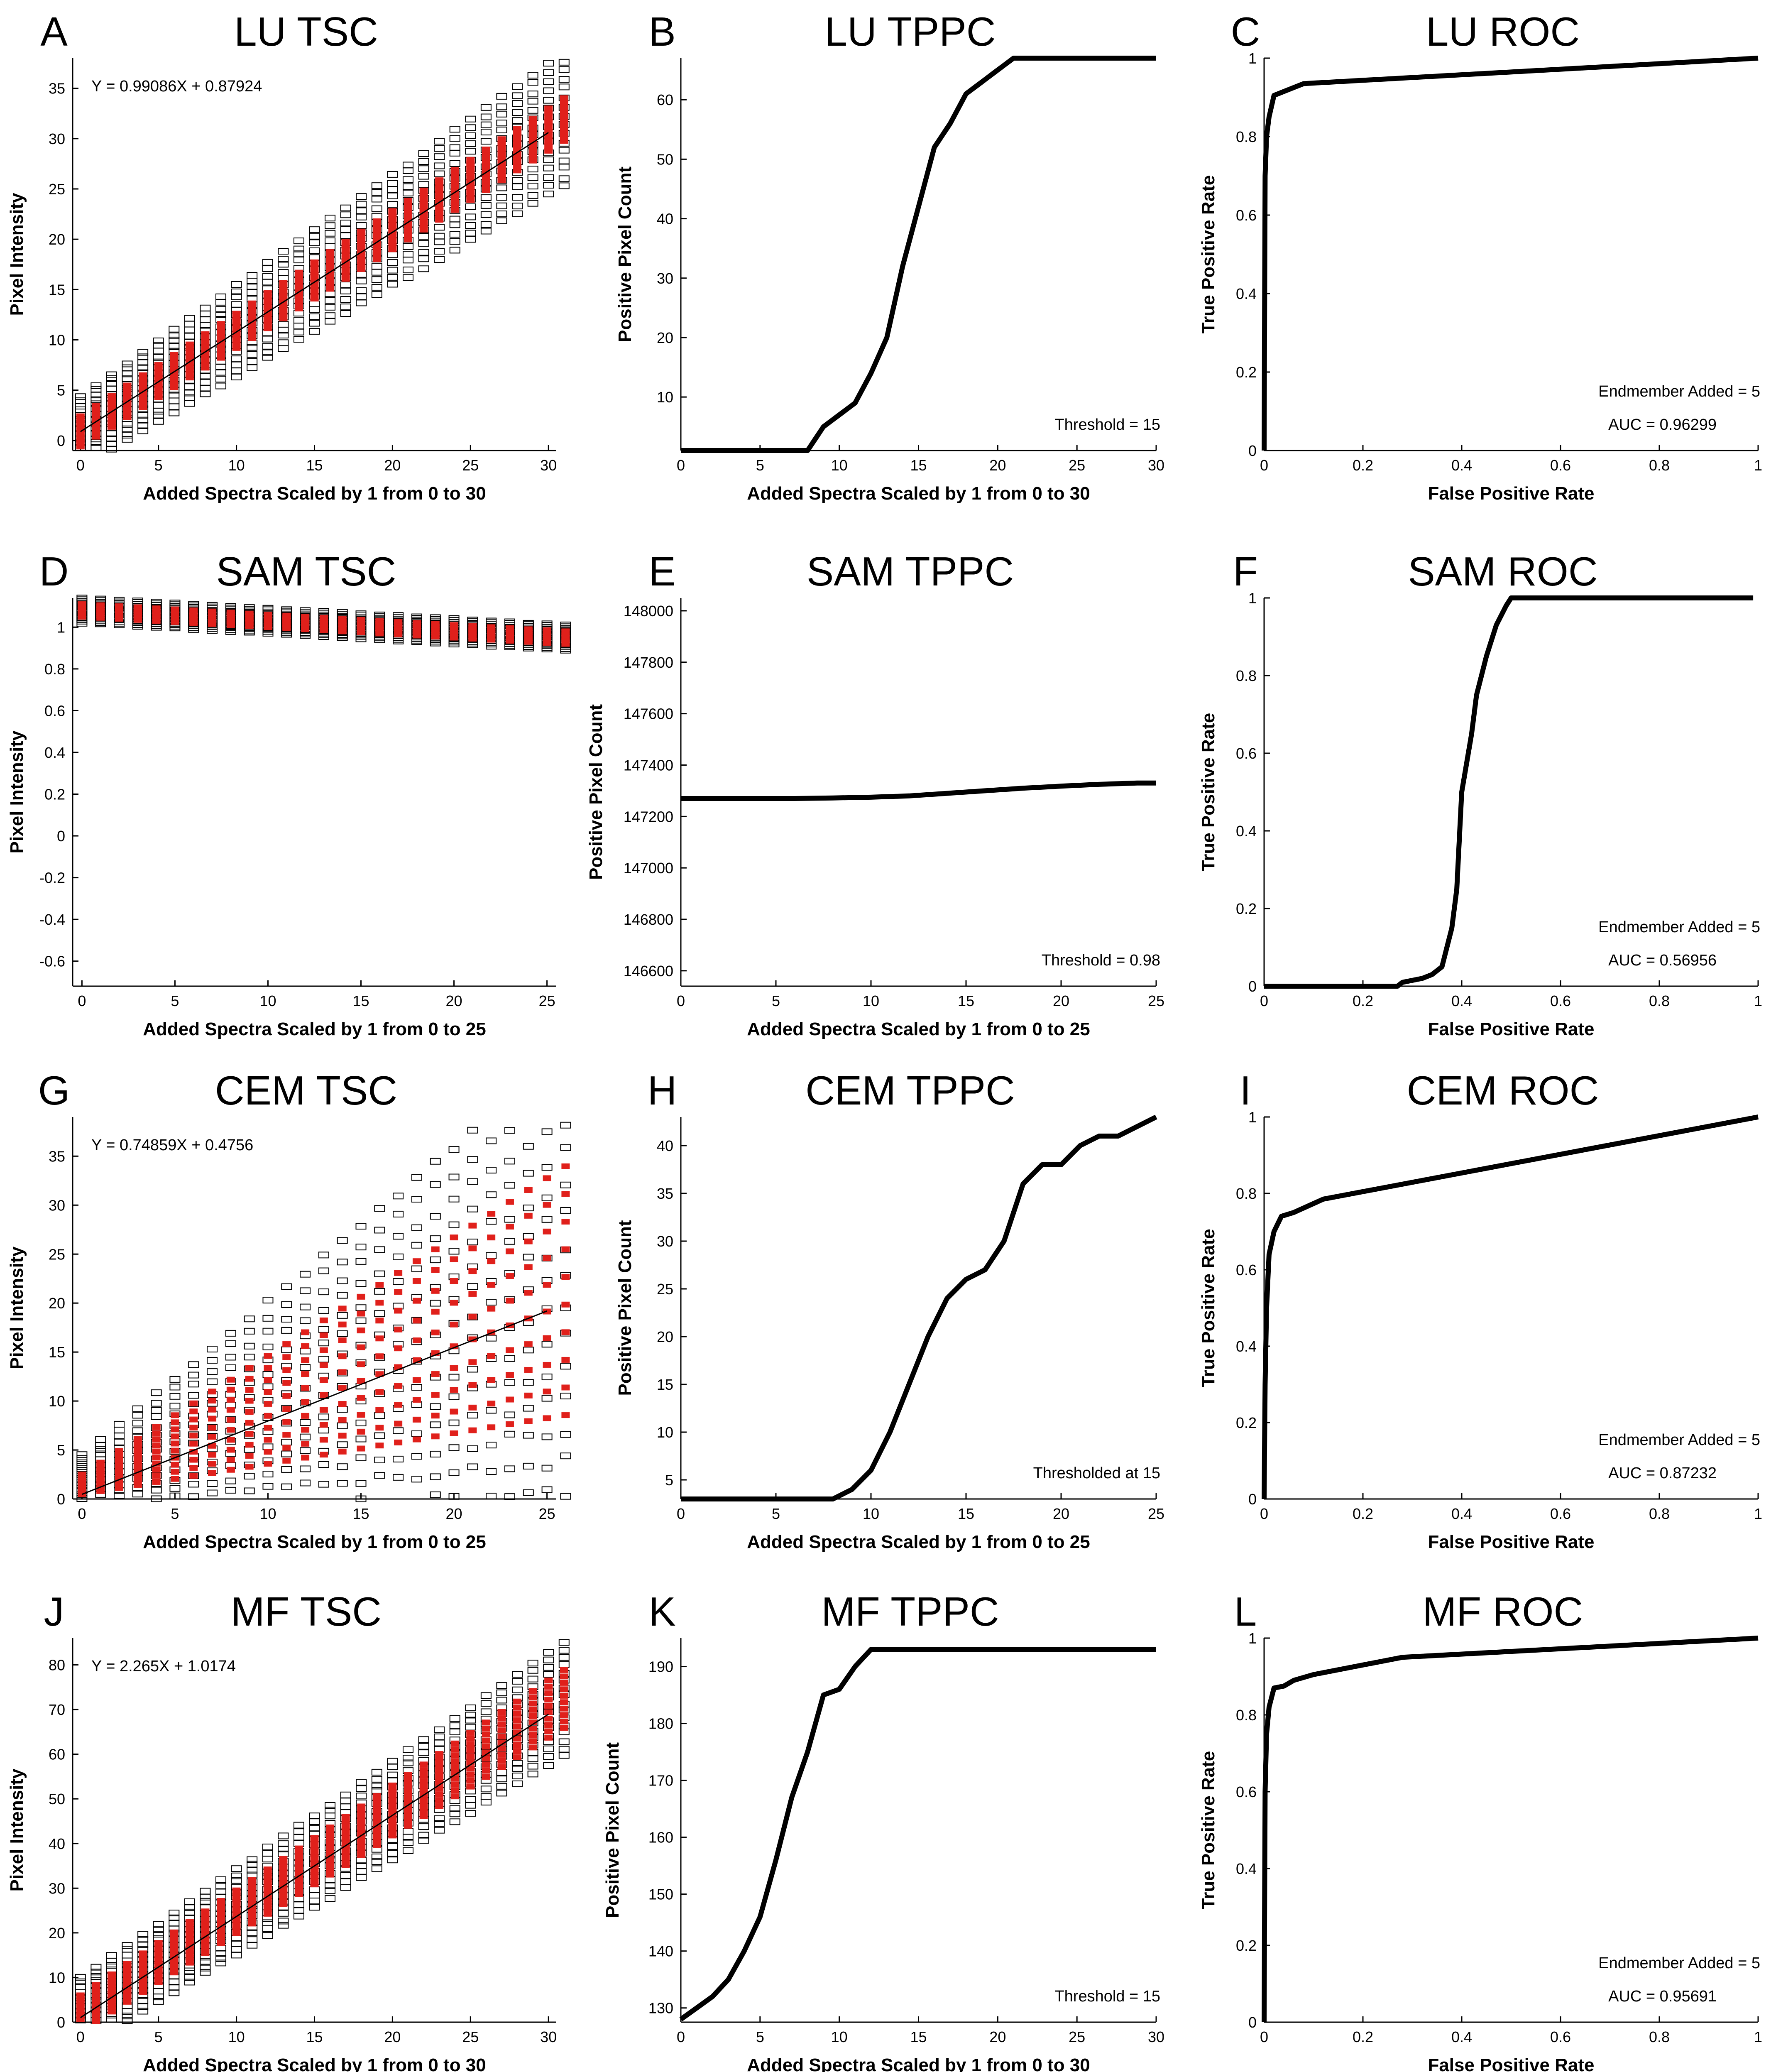 This screenshot has width=1771, height=2072. What do you see at coordinates (314, 465) in the screenshot?
I see `x-tick-label: 15` at bounding box center [314, 465].